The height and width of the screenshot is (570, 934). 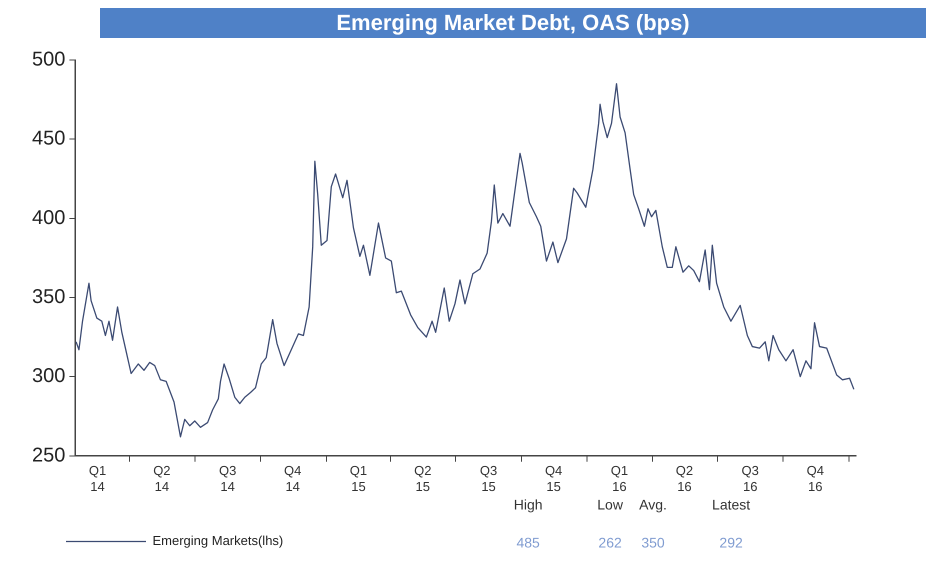 What do you see at coordinates (49, 139) in the screenshot?
I see `y-tick-label: 450` at bounding box center [49, 139].